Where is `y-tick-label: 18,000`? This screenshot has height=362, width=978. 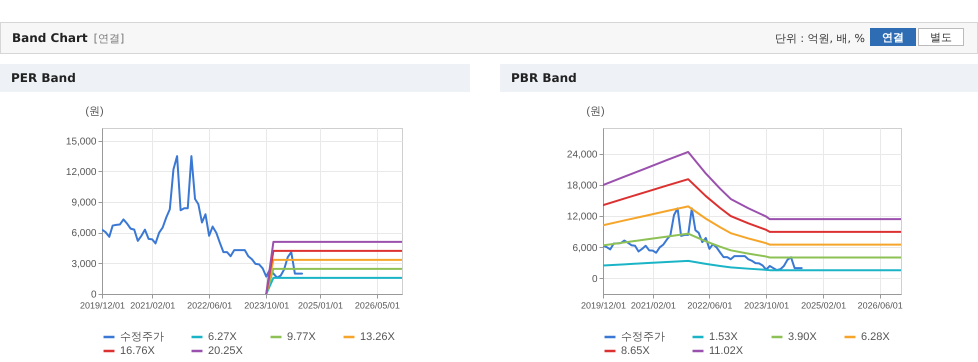 y-tick-label: 18,000 is located at coordinates (582, 186).